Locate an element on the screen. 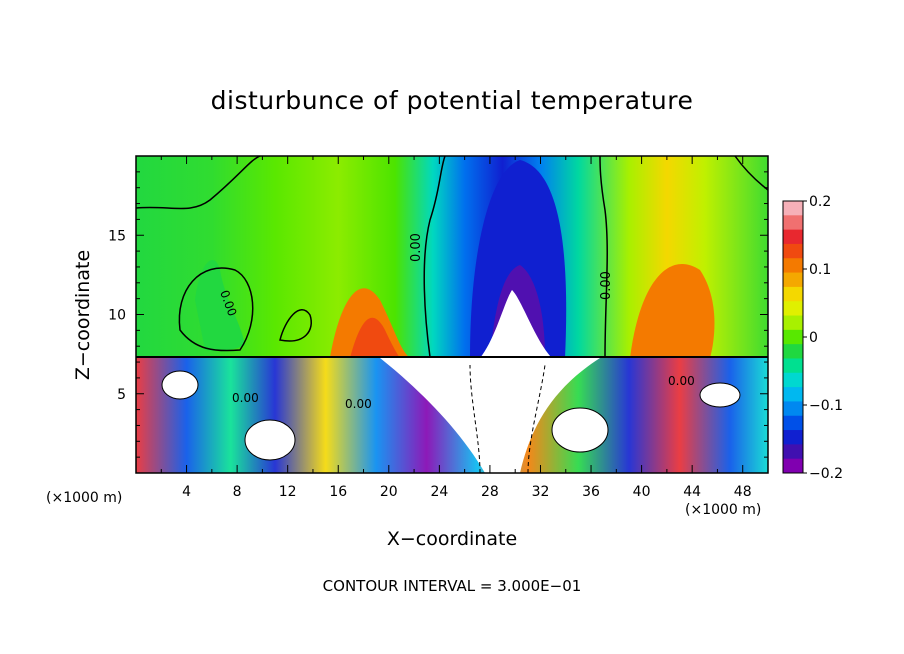 The height and width of the screenshot is (654, 904). white-blob-far-left is located at coordinates (180, 385).